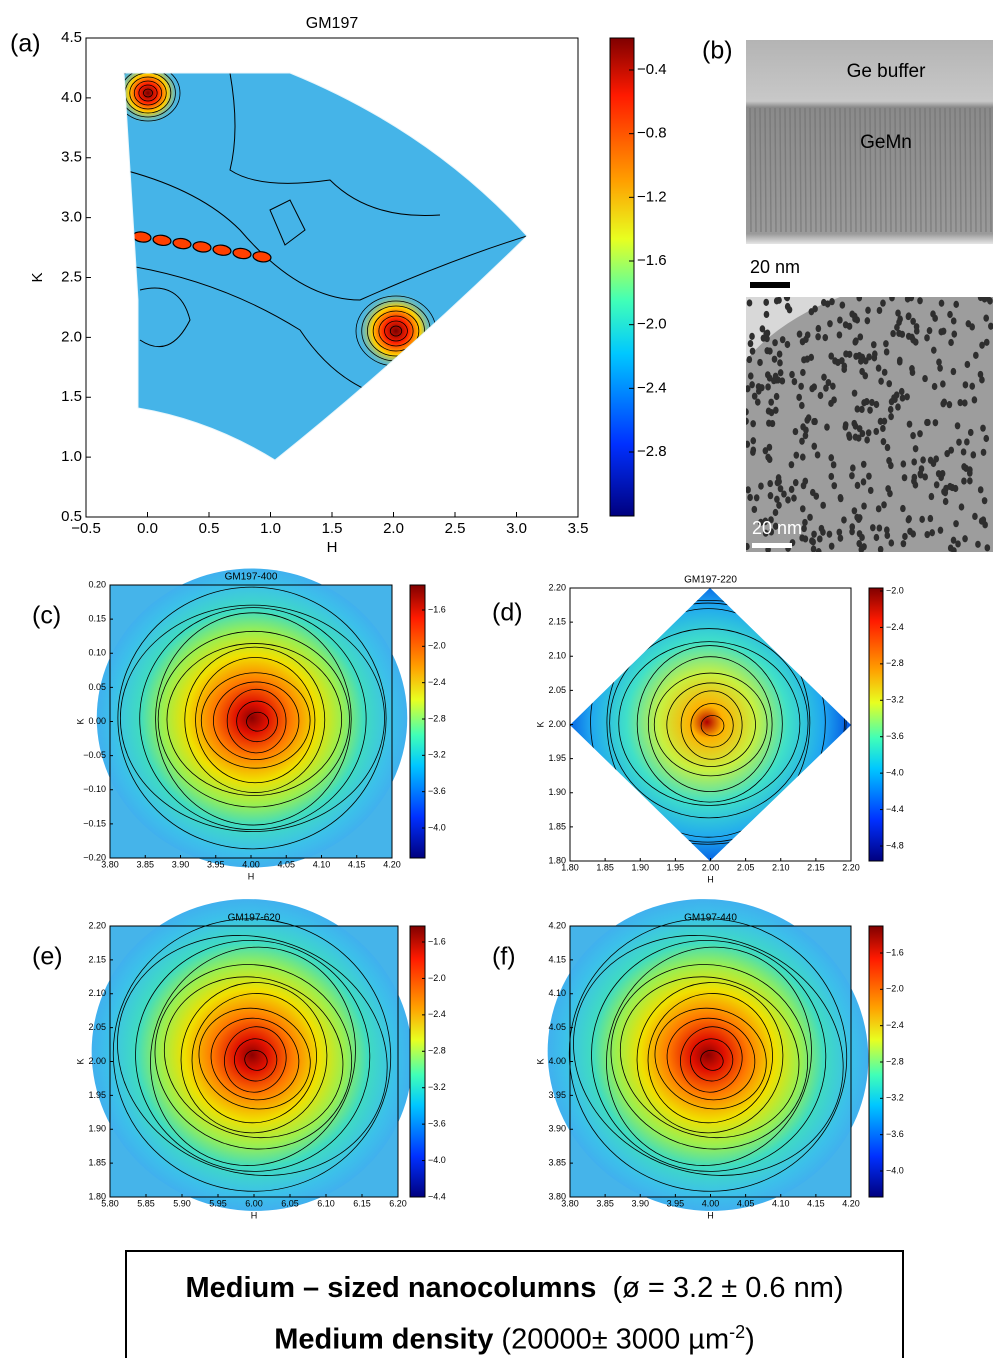  Describe the element at coordinates (557, 724) in the screenshot. I see `y-tick-label: 2.00` at that location.